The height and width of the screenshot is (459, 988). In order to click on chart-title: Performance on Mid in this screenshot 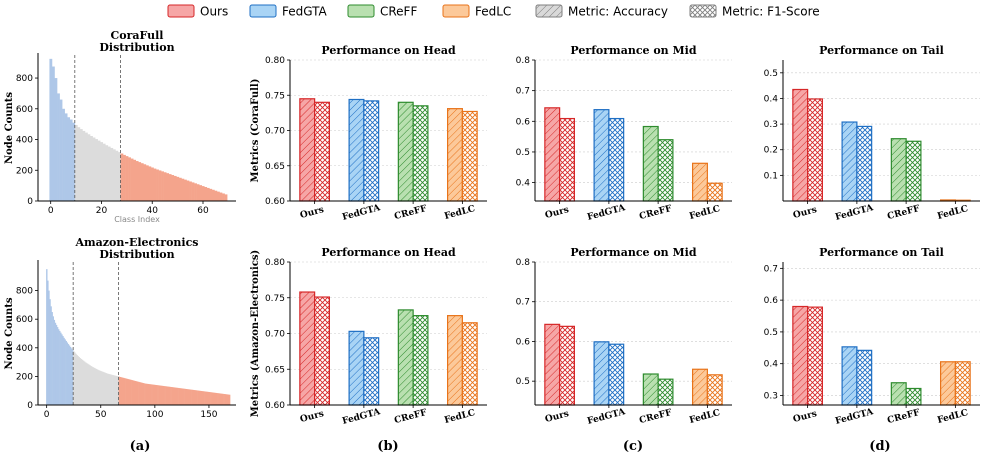, I will do `click(633, 50)`.